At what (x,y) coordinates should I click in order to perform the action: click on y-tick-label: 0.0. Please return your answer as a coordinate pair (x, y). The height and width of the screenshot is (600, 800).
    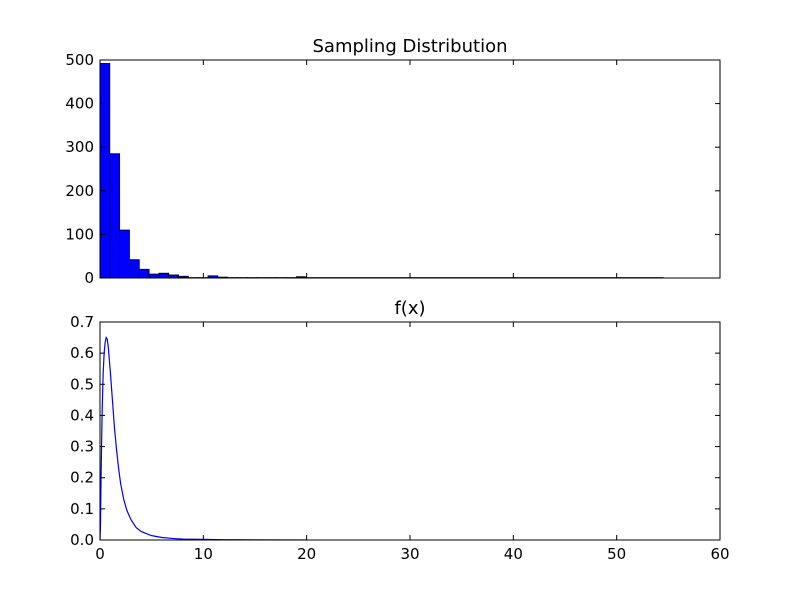
    Looking at the image, I should click on (82, 540).